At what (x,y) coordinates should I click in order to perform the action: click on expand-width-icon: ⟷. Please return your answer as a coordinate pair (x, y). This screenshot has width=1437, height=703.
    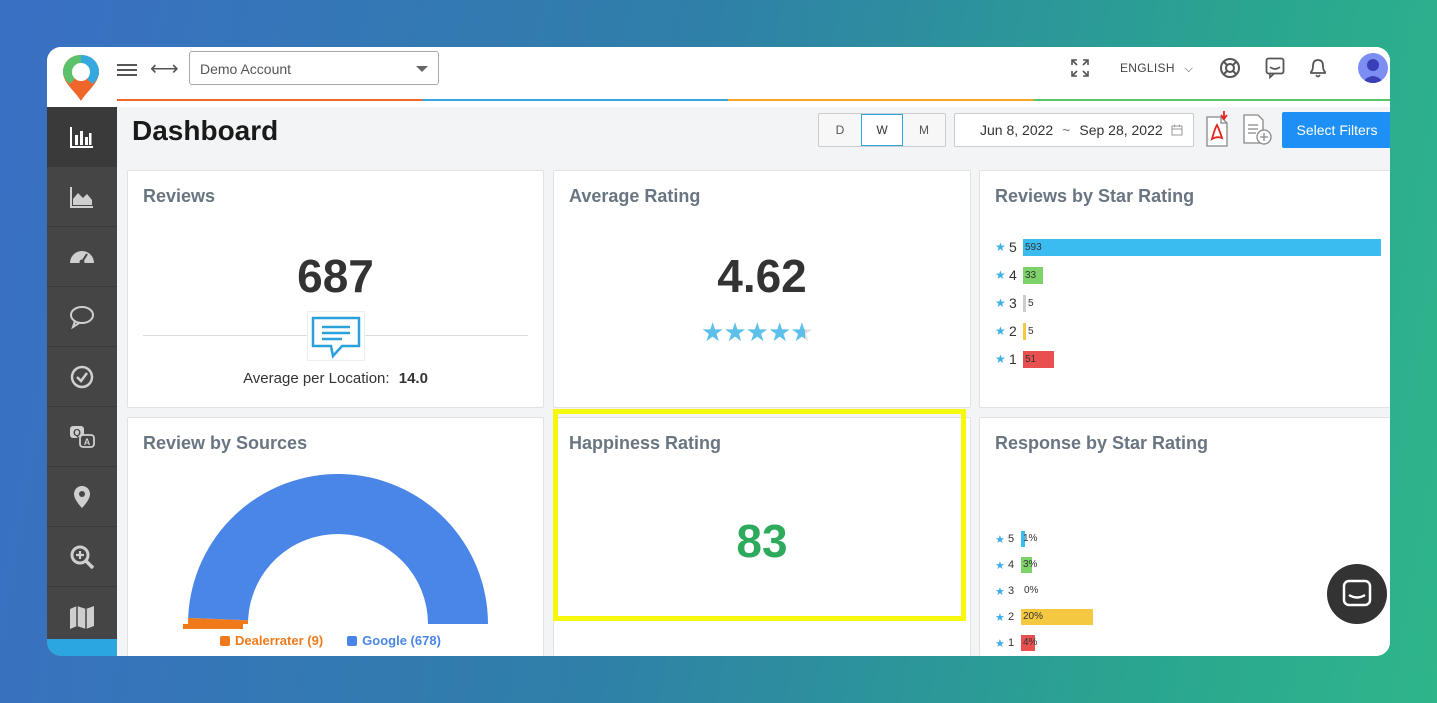
    Looking at the image, I should click on (164, 69).